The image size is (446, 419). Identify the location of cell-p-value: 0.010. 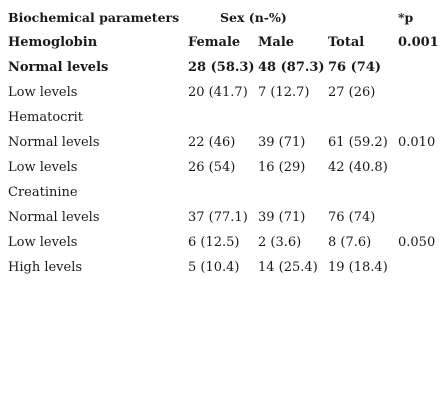
(417, 142).